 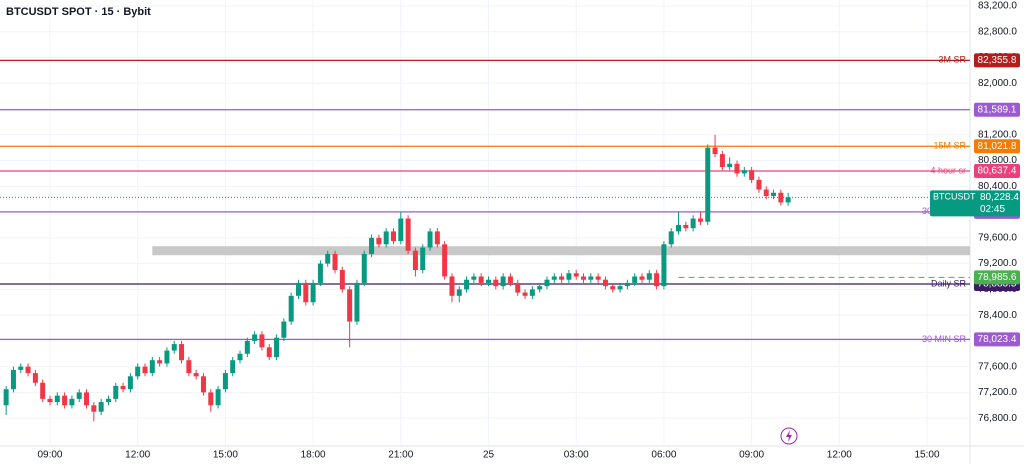 I want to click on last-price-symbol: BTCUSDT, so click(x=954, y=197).